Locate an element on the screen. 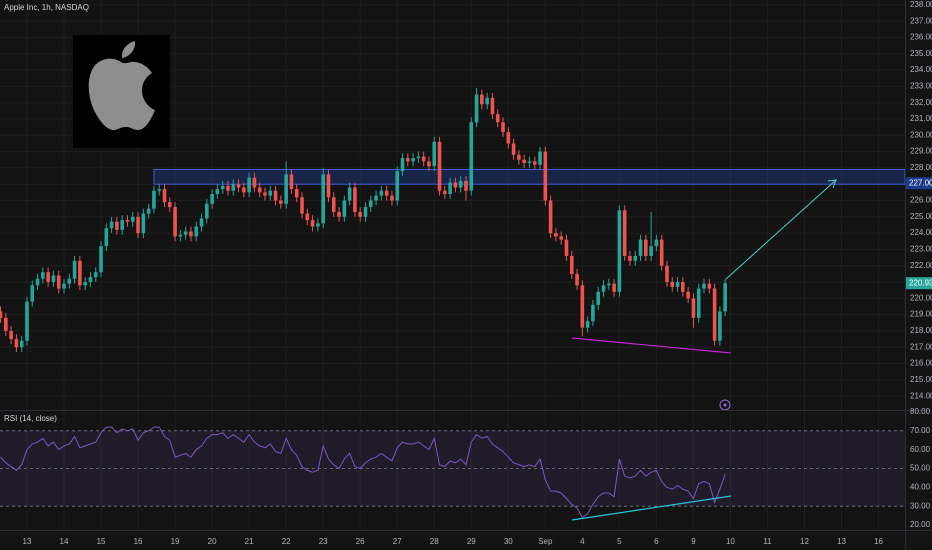 This screenshot has height=550, width=932. arrow-head is located at coordinates (832, 184).